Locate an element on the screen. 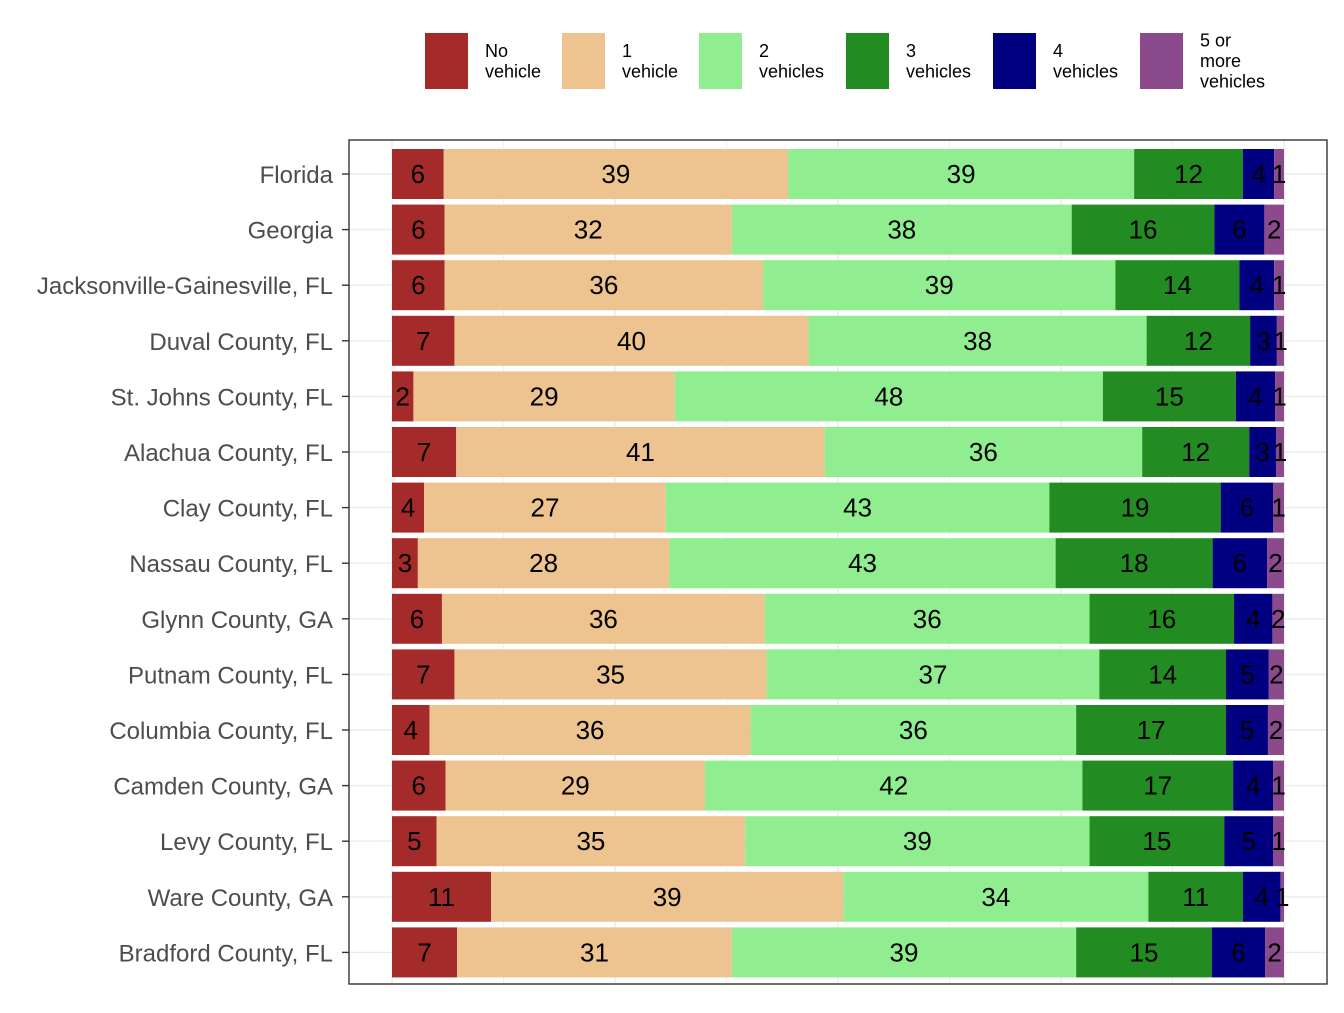 The image size is (1344, 1013). data-label: 34 is located at coordinates (995, 897).